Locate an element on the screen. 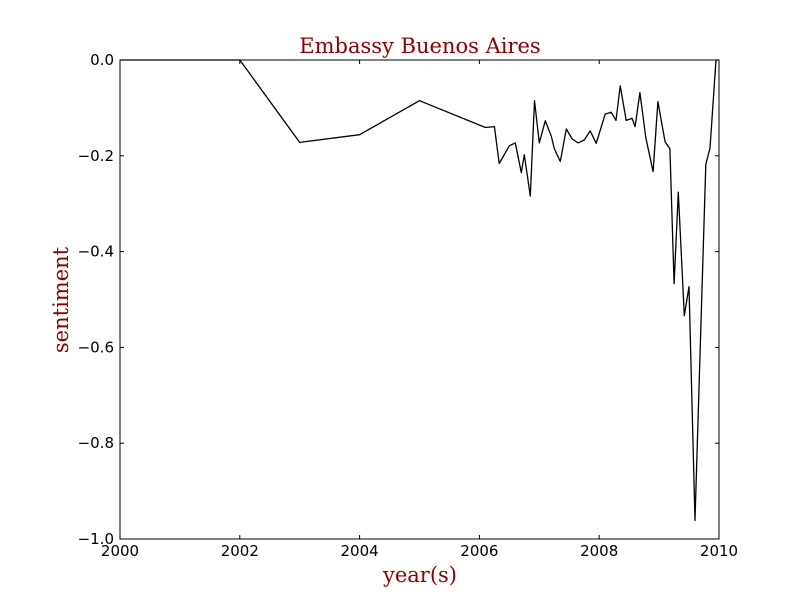  x-tick-label: 2000 is located at coordinates (120, 551).